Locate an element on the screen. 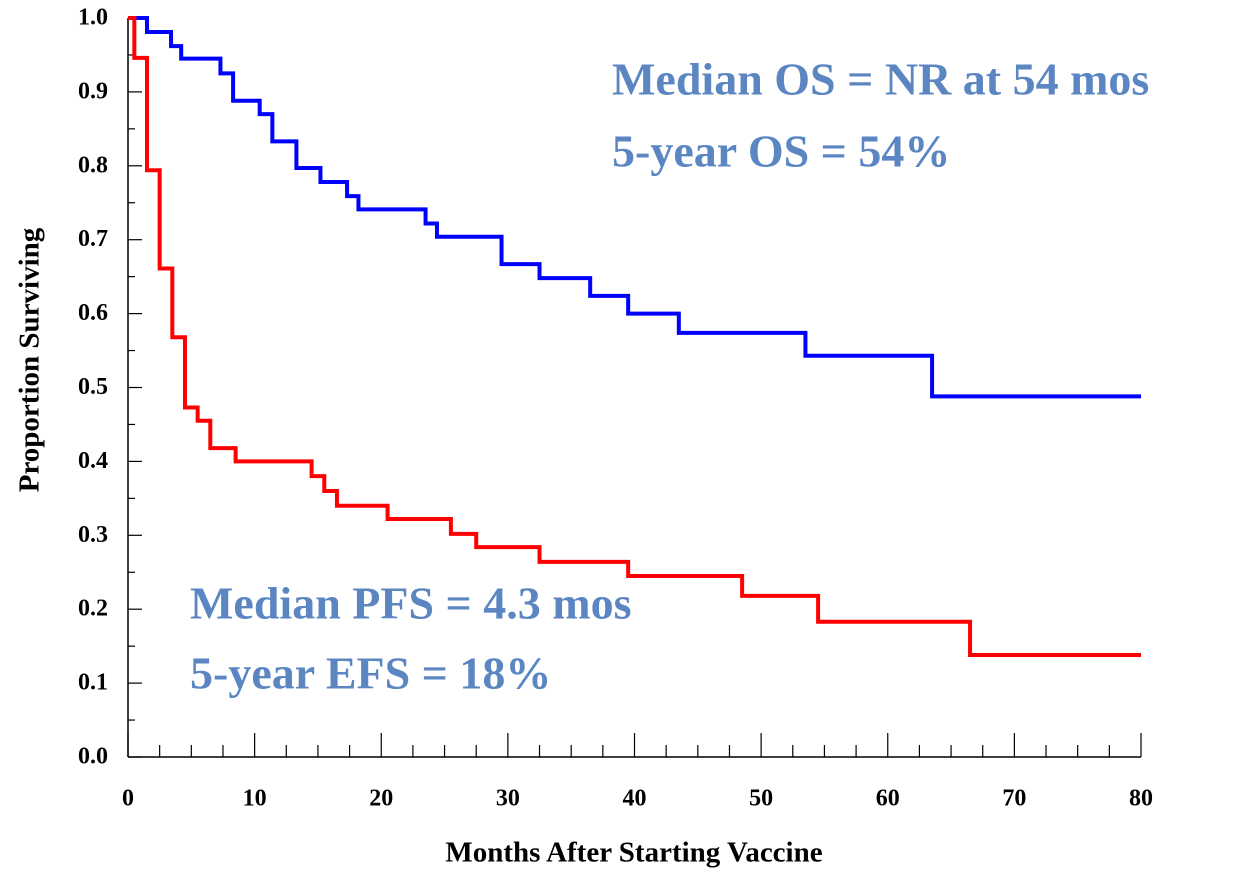  y-tick-label: 0.0 is located at coordinates (93, 757).